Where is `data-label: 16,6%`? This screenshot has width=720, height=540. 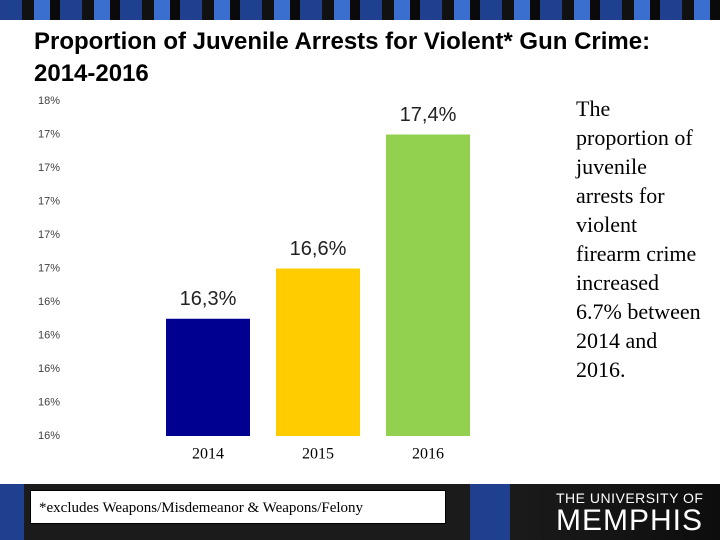 data-label: 16,6% is located at coordinates (318, 249).